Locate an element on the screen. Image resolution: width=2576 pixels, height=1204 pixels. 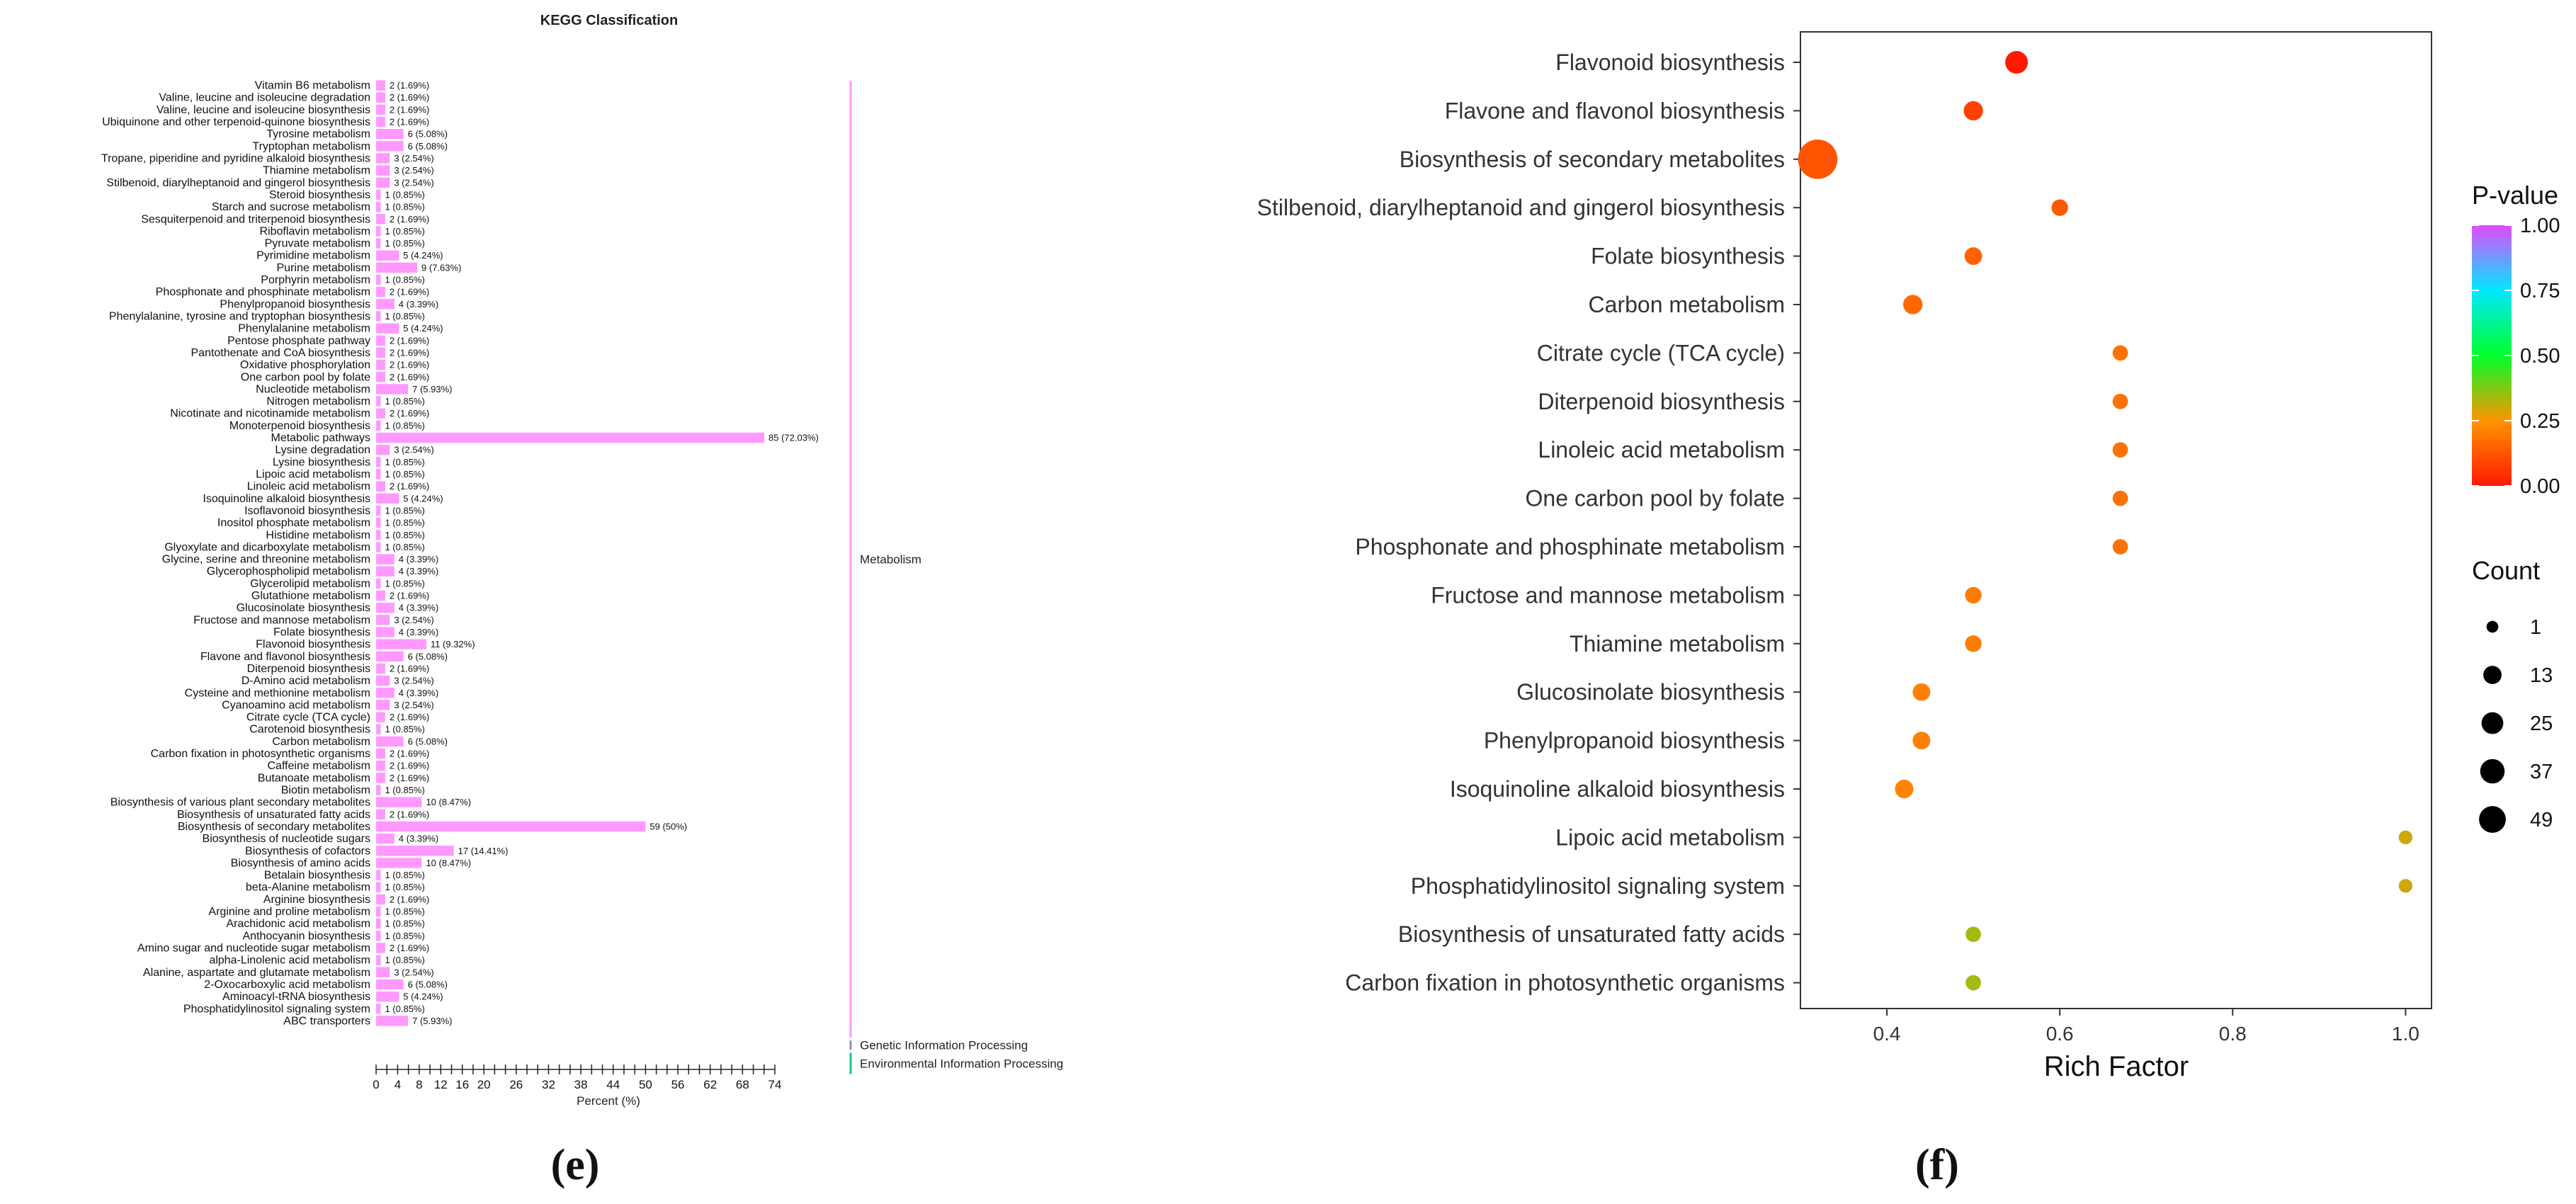
kegg-category-label: Nucleotide metabolism is located at coordinates (313, 389).